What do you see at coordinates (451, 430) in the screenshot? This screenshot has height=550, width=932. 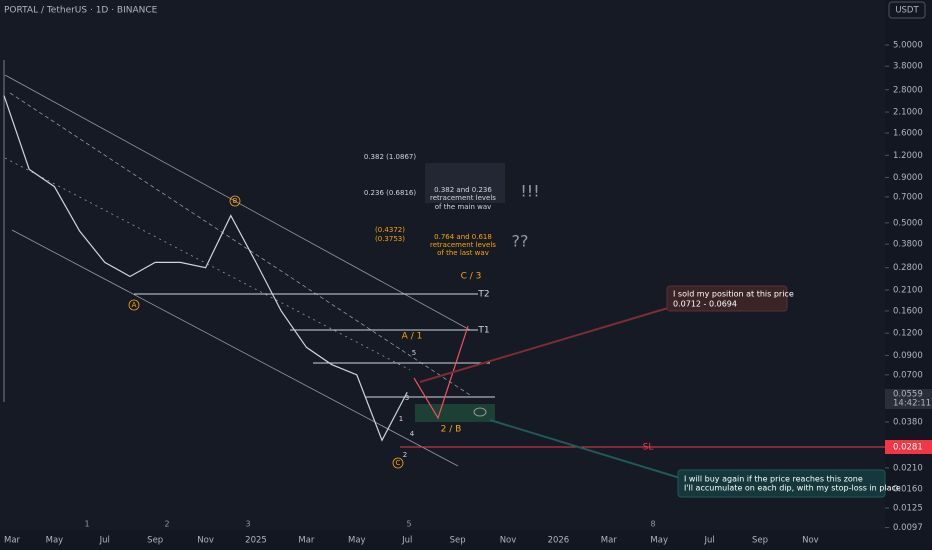 I see `annotation: 2 / B` at bounding box center [451, 430].